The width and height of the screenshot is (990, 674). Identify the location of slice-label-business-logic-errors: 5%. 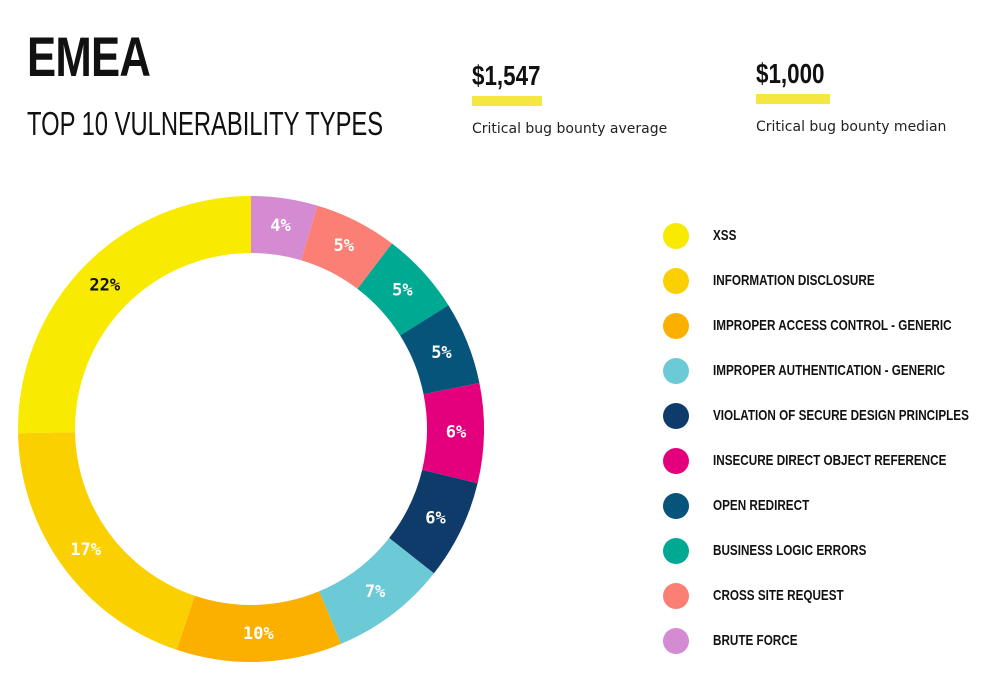
(402, 291).